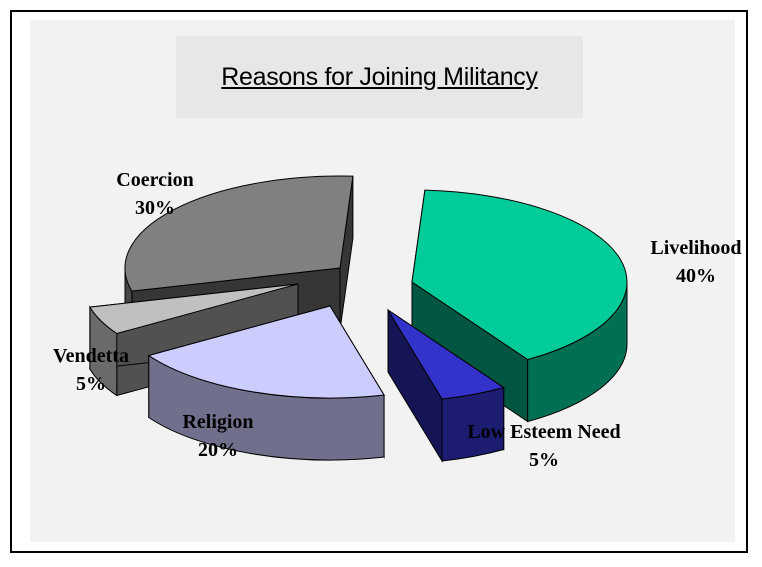  I want to click on slice-livelihood-top, so click(519, 275).